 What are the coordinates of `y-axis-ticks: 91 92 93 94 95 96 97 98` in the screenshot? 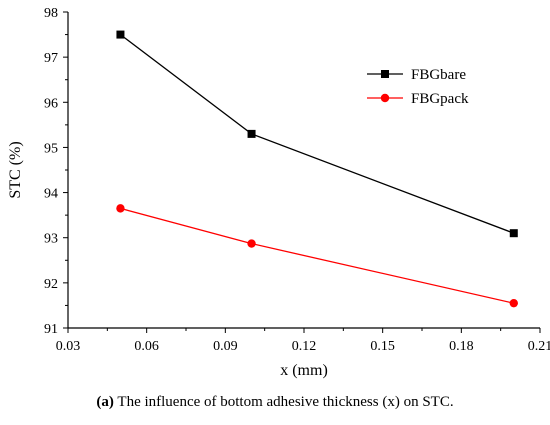 It's located at (56, 171).